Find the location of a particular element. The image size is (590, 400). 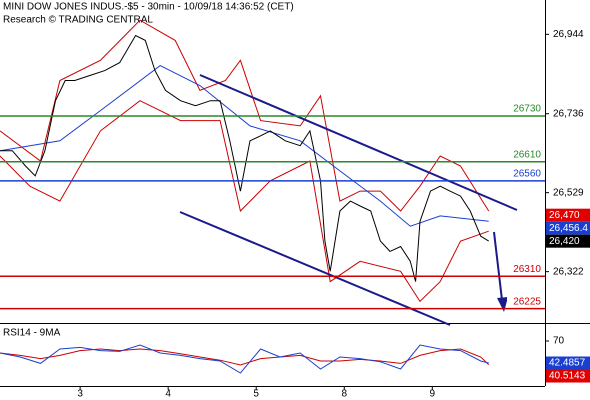

trend-line is located at coordinates (315, 268).